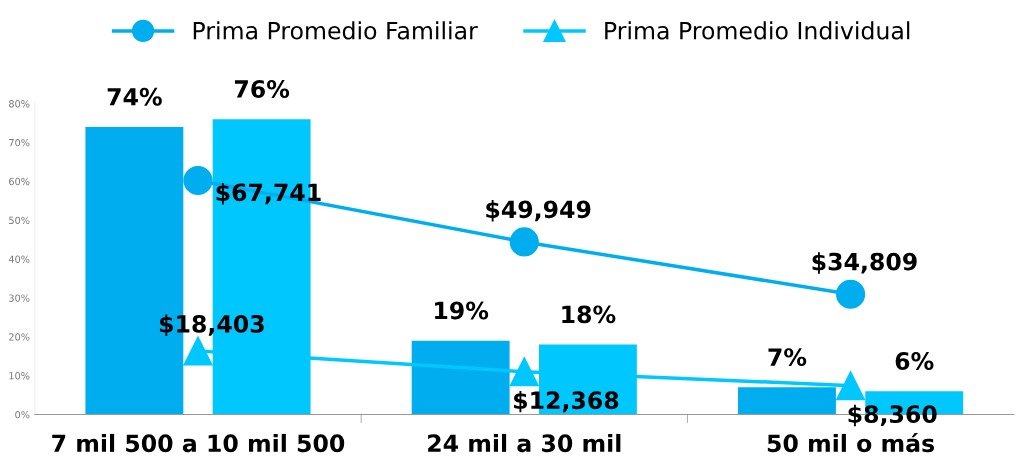 The height and width of the screenshot is (471, 1025). I want to click on data-label: 19%, so click(462, 310).